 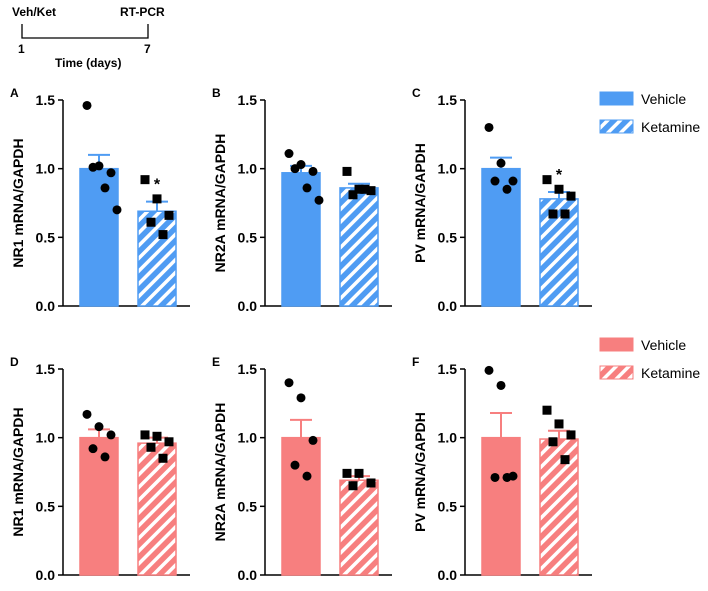 What do you see at coordinates (157, 185) in the screenshot?
I see `significance-marker: *` at bounding box center [157, 185].